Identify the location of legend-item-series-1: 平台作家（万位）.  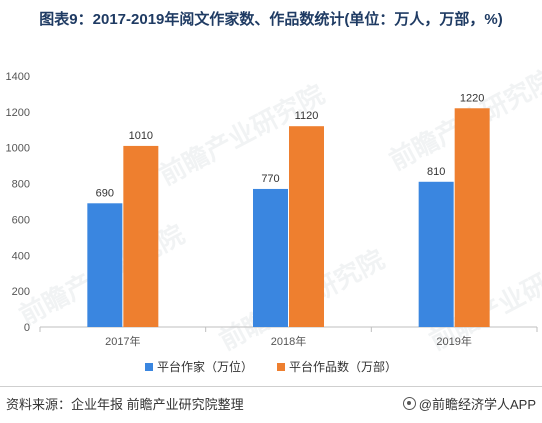
(198, 366).